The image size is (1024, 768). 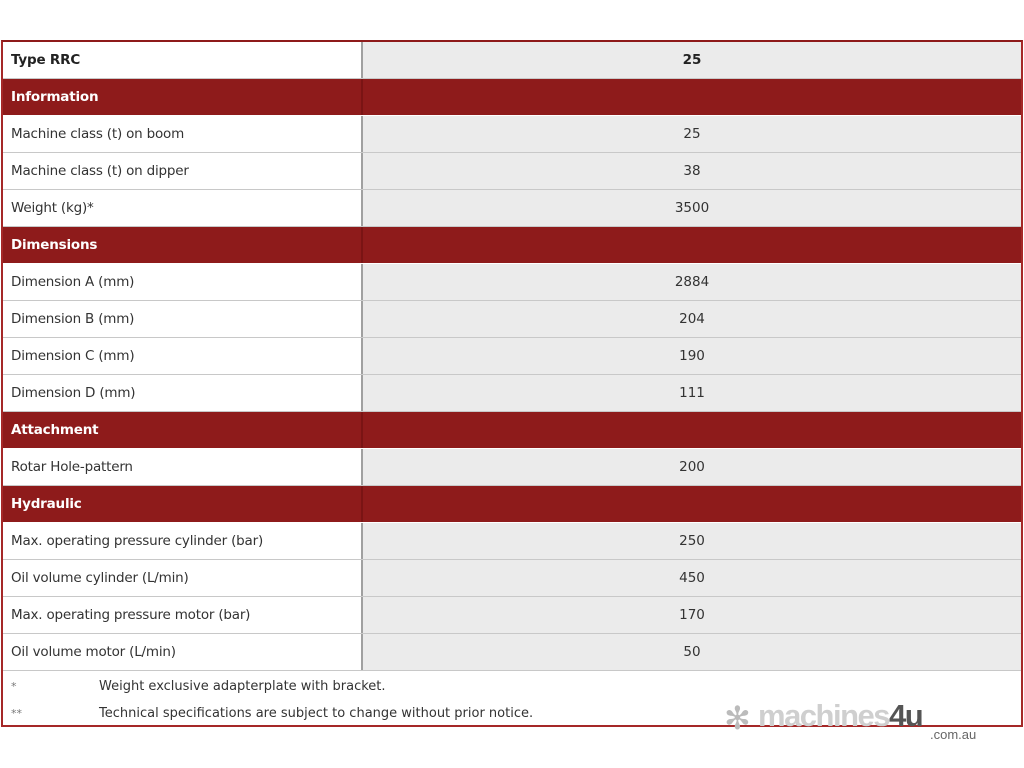 I want to click on row-value: 2884, so click(x=692, y=282).